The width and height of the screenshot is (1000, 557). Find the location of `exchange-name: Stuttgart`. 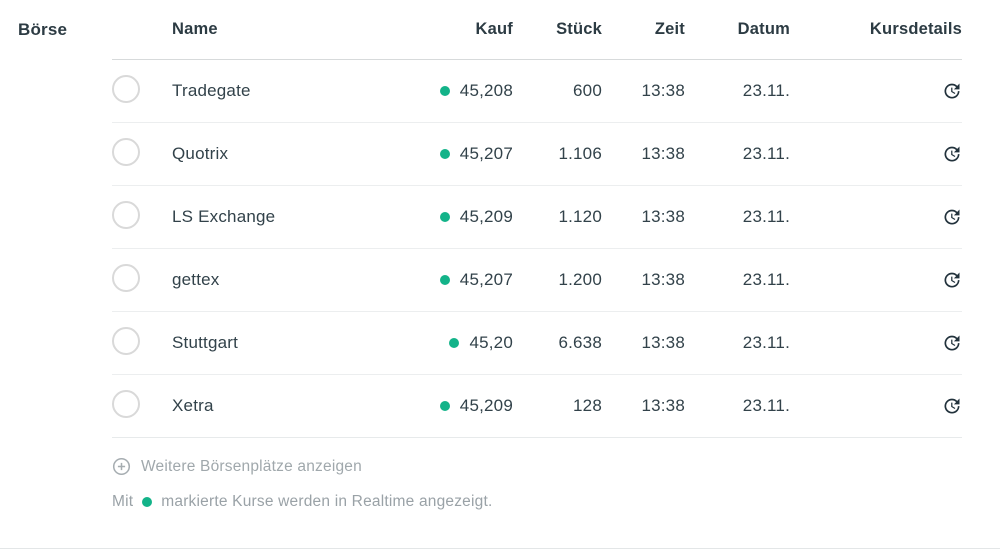

exchange-name: Stuttgart is located at coordinates (205, 342).